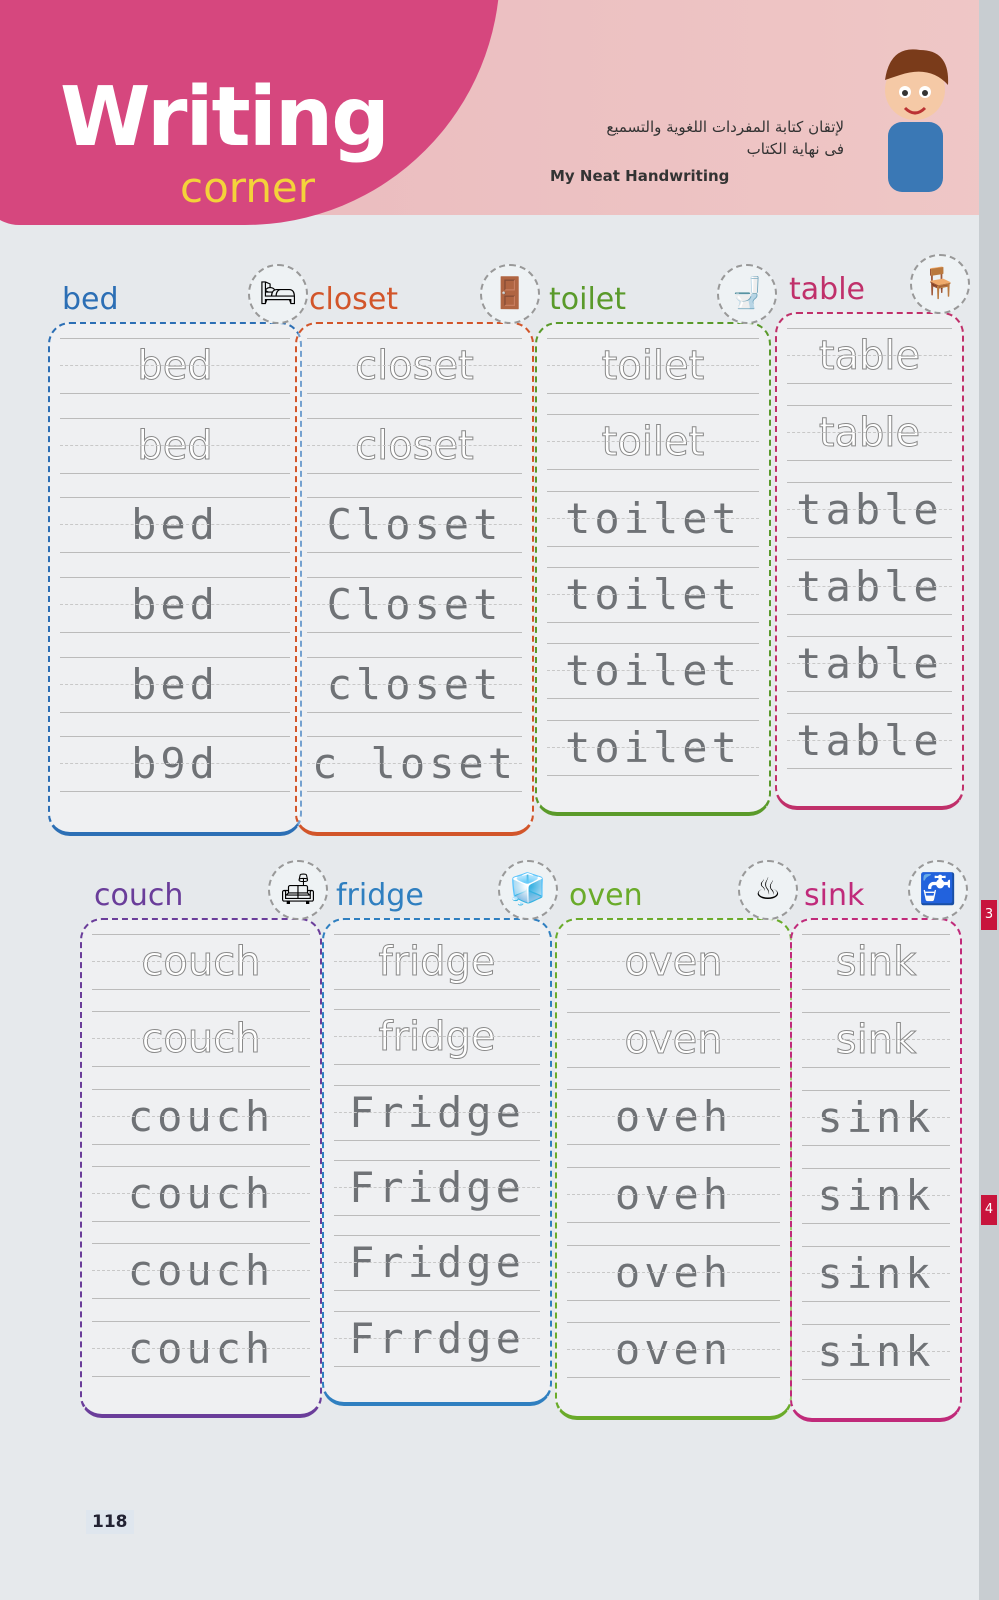  I want to click on side-tab: 3, so click(989, 915).